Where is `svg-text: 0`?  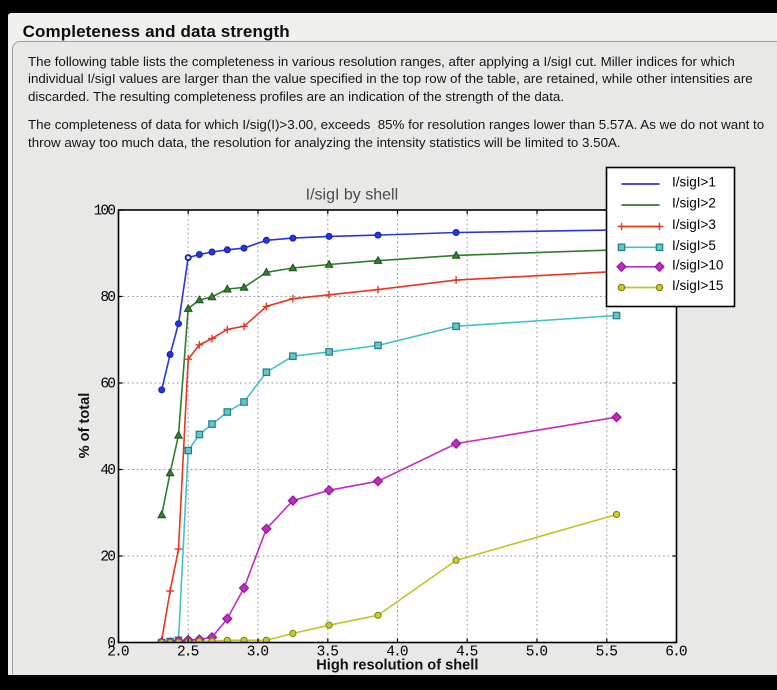 svg-text: 0 is located at coordinates (111, 644).